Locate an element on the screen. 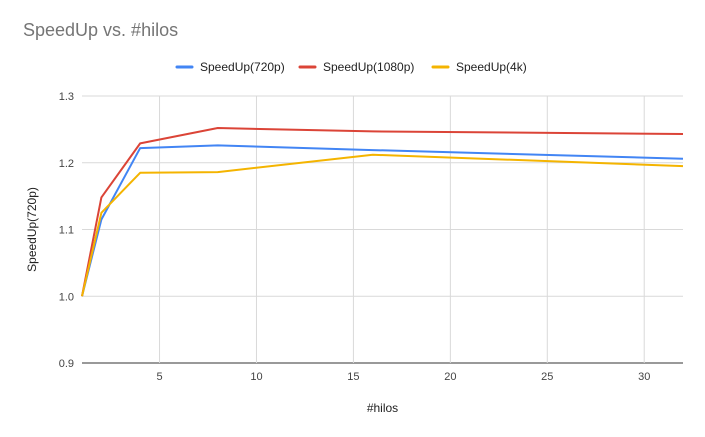 The height and width of the screenshot is (437, 705). legend-label: SpeedUp(720p) is located at coordinates (242, 67).